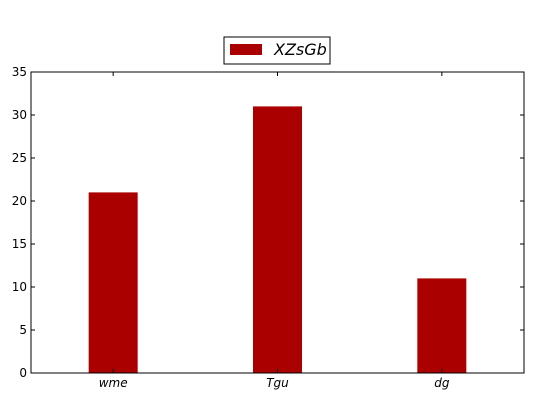 The image size is (536, 402). I want to click on bar-dg, so click(442, 325).